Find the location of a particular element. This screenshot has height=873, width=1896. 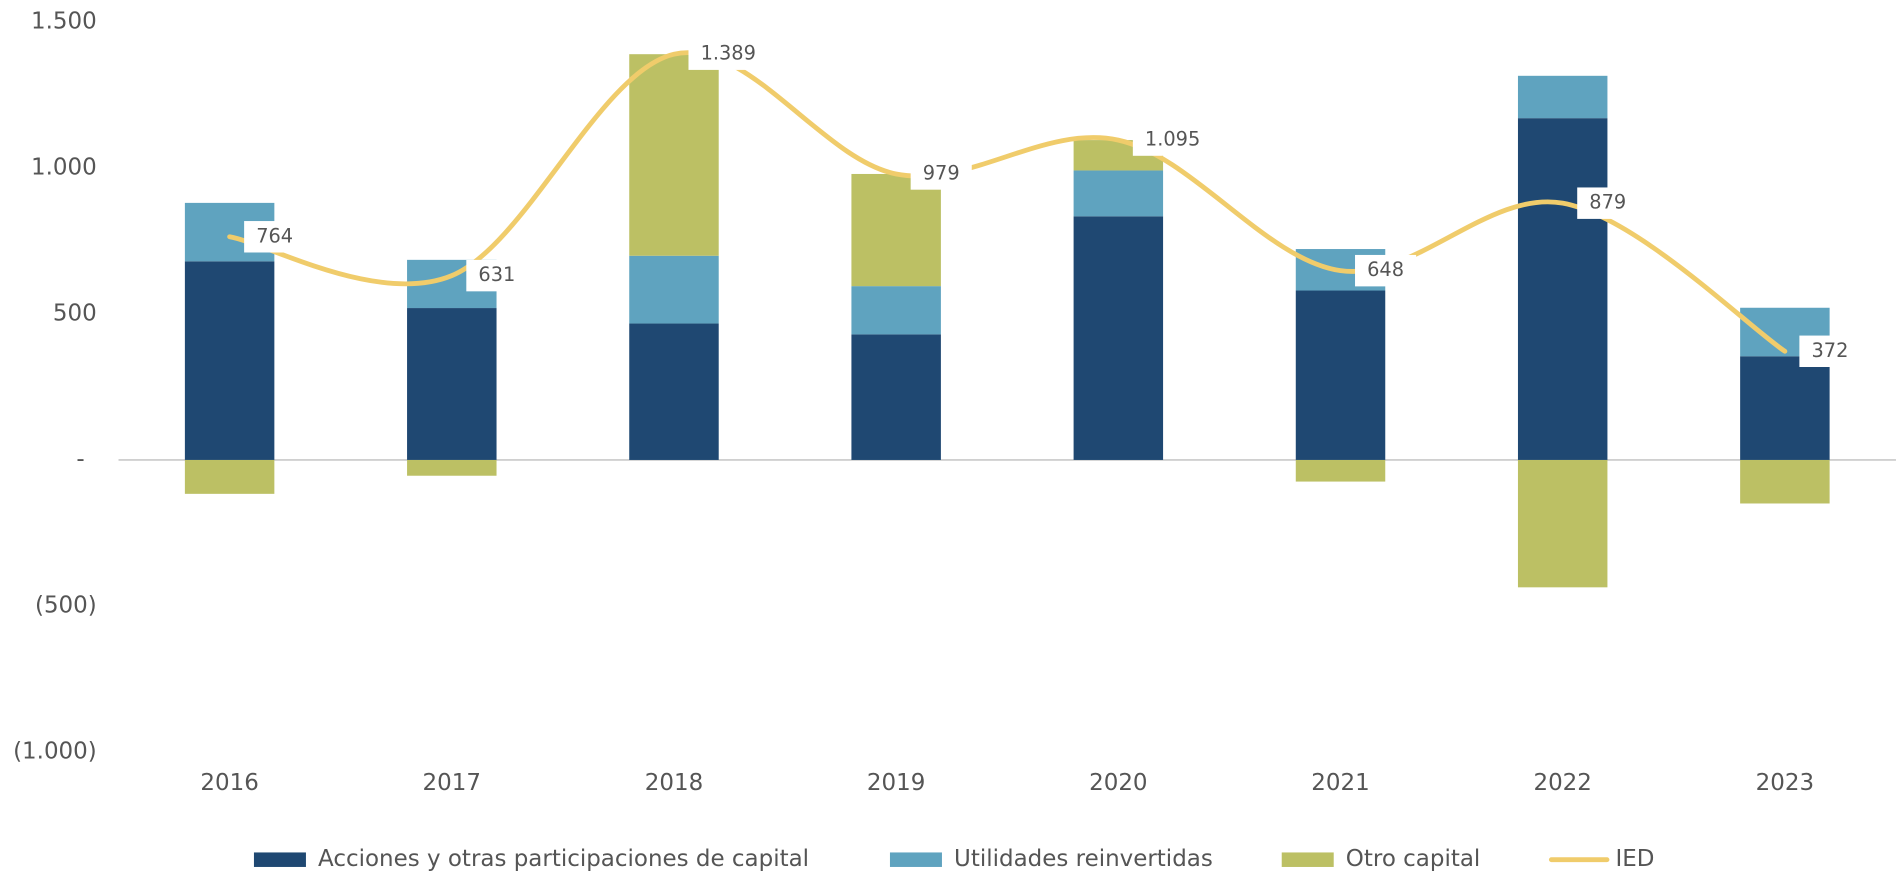

legend-label: IED is located at coordinates (1634, 859).